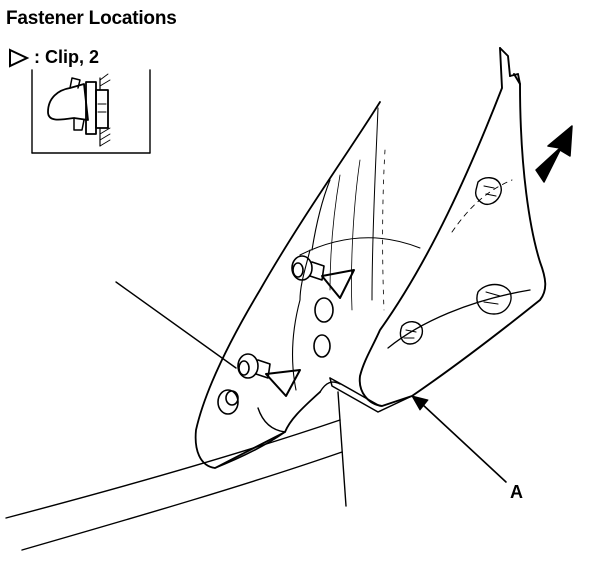  I want to click on clip-inset, so click(91, 111).